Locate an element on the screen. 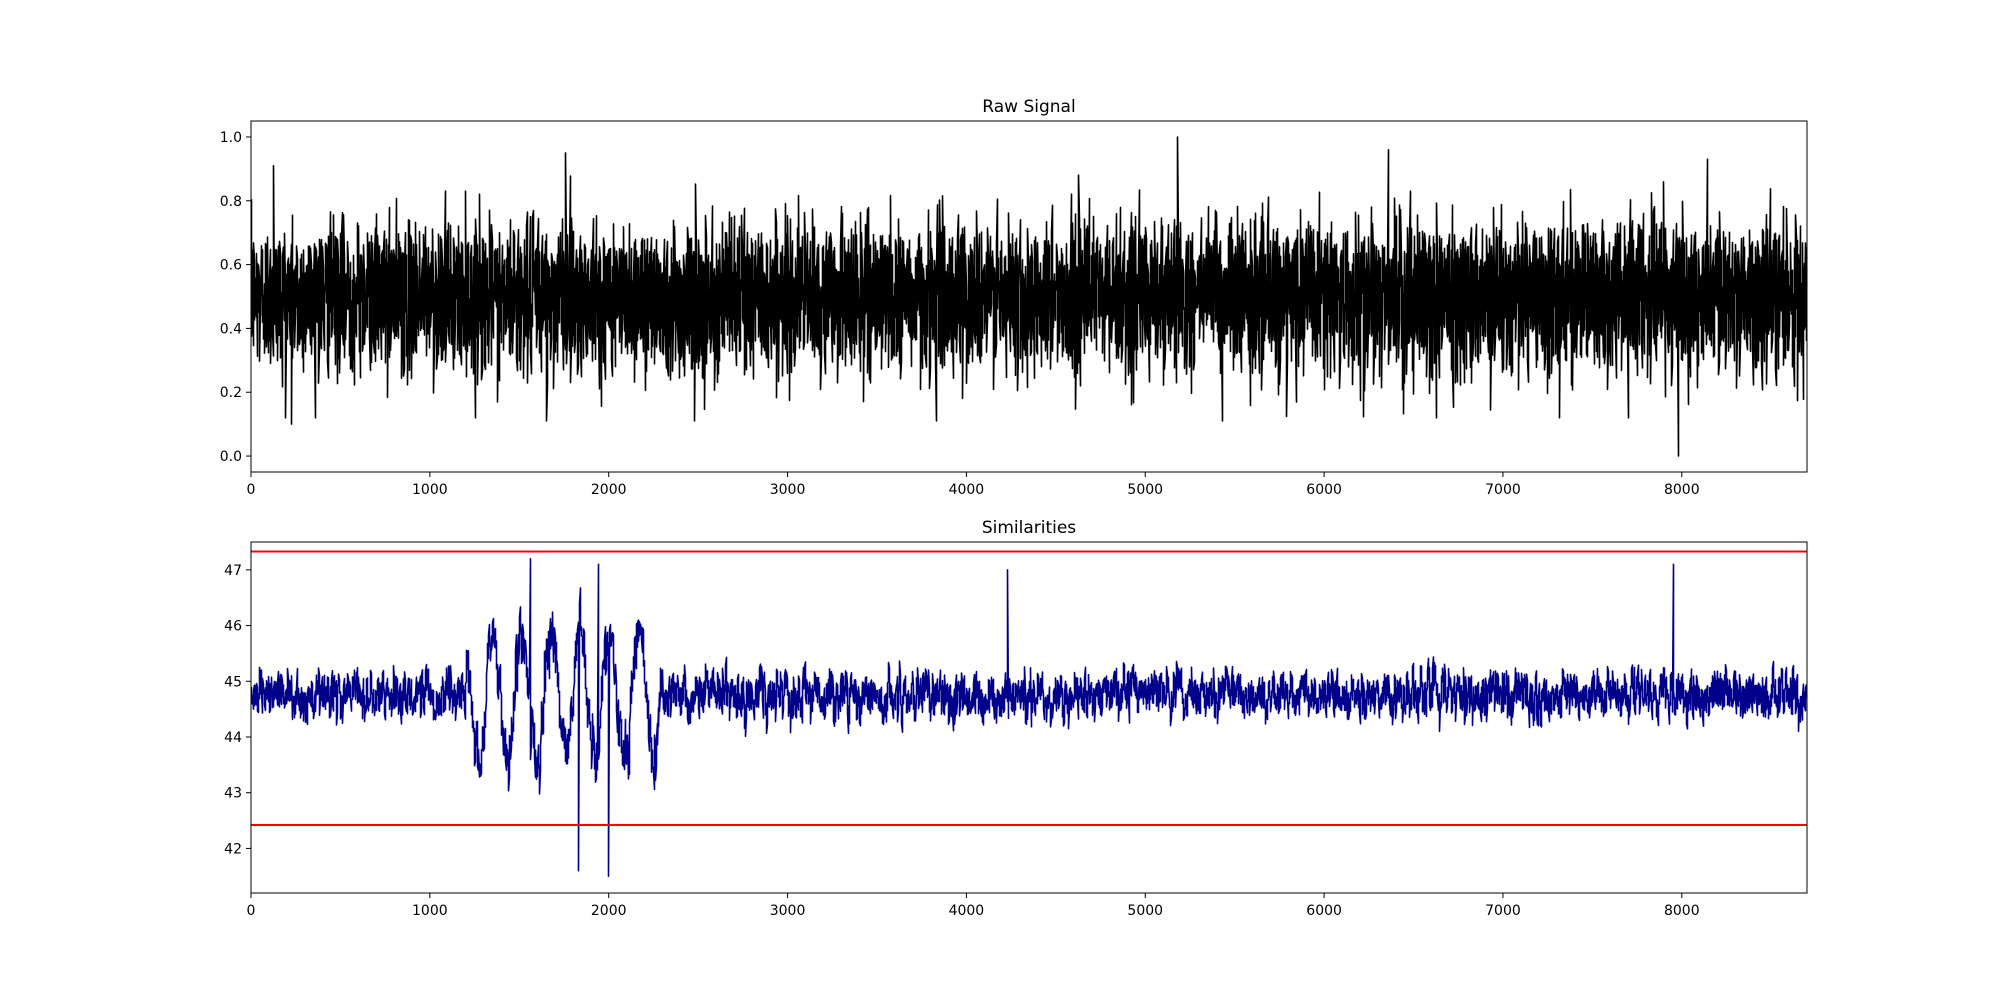 This screenshot has height=1000, width=2000. similarities-y-tick-label: 44 is located at coordinates (233, 738).